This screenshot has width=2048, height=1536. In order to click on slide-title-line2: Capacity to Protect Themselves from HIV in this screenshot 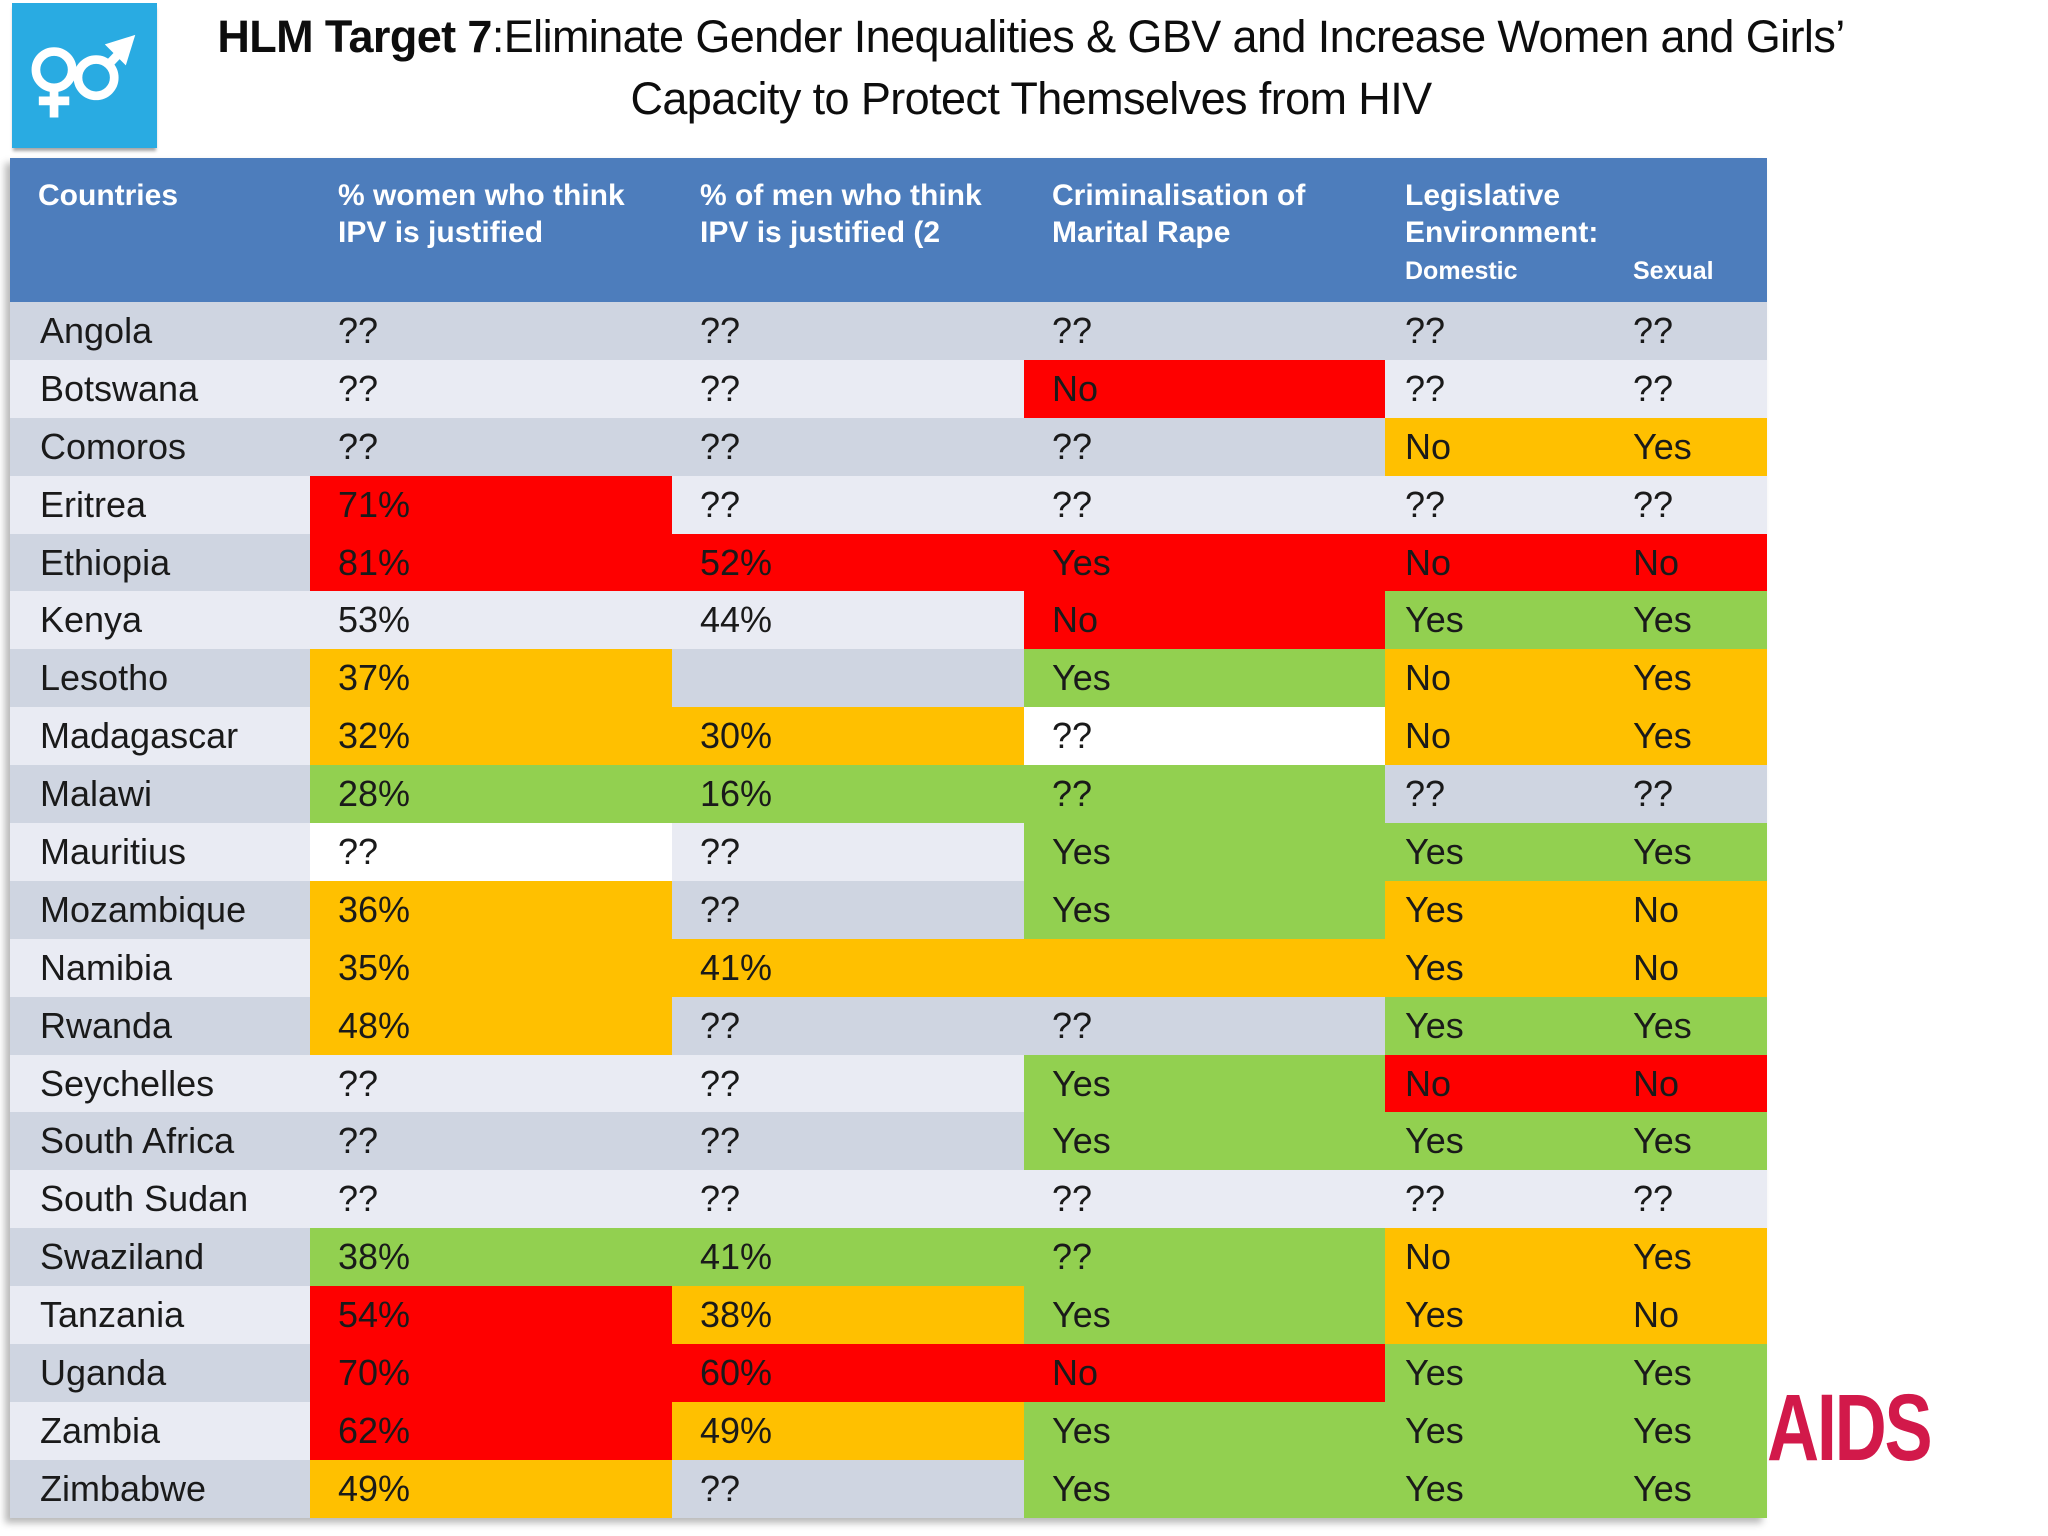, I will do `click(1031, 98)`.